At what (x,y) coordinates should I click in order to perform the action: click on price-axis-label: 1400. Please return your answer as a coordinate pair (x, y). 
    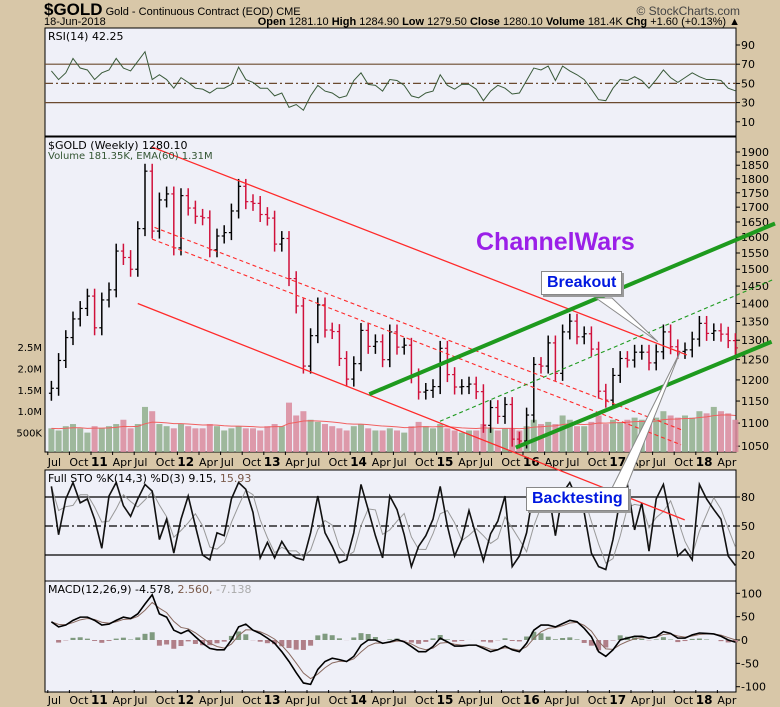
    Looking at the image, I should click on (755, 303).